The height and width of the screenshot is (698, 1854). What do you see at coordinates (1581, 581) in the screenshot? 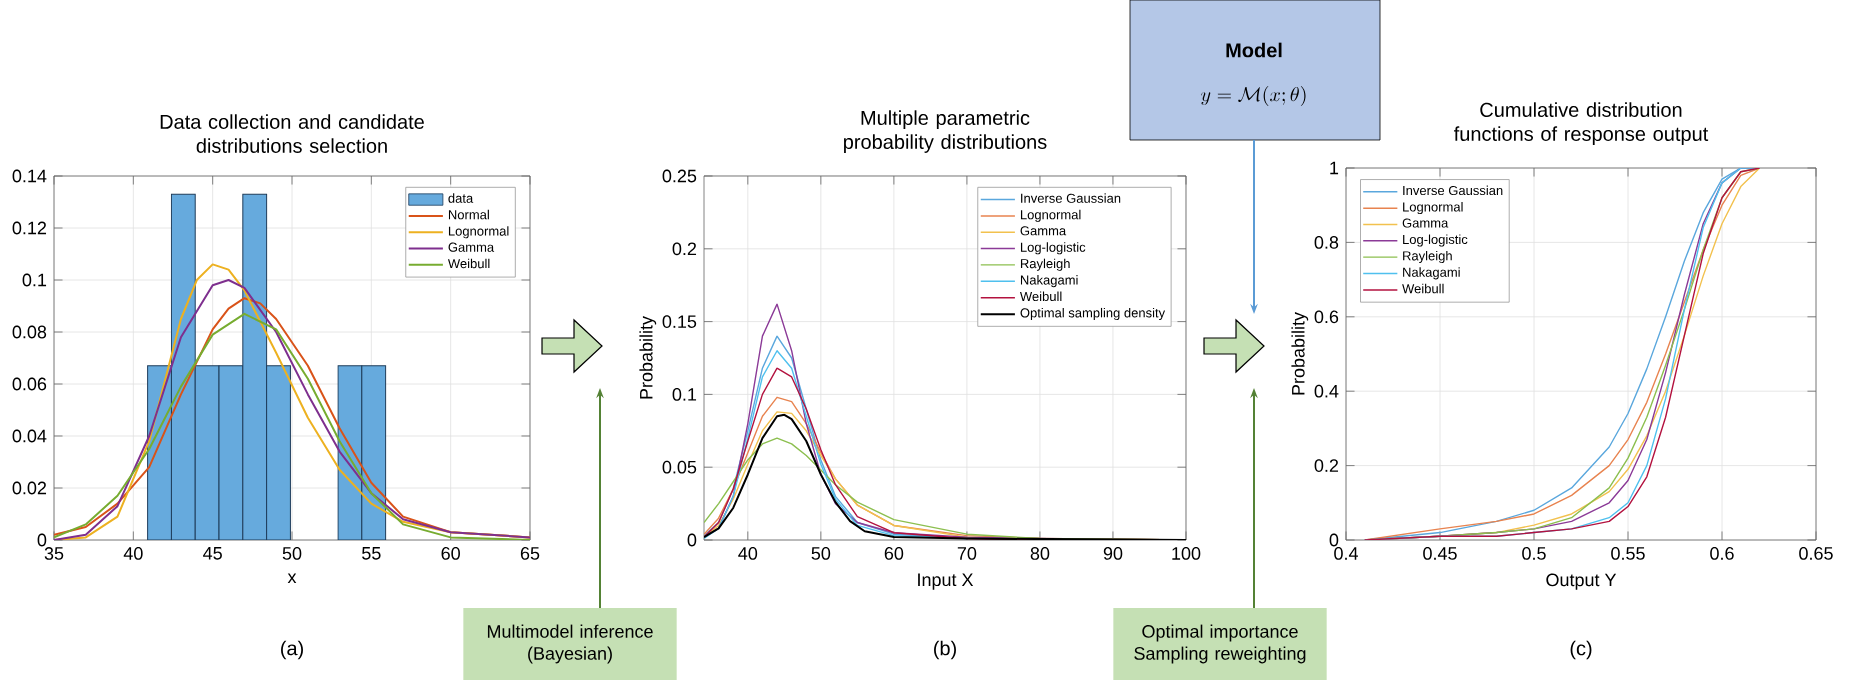
I see `x-axis-title: Output Y` at bounding box center [1581, 581].